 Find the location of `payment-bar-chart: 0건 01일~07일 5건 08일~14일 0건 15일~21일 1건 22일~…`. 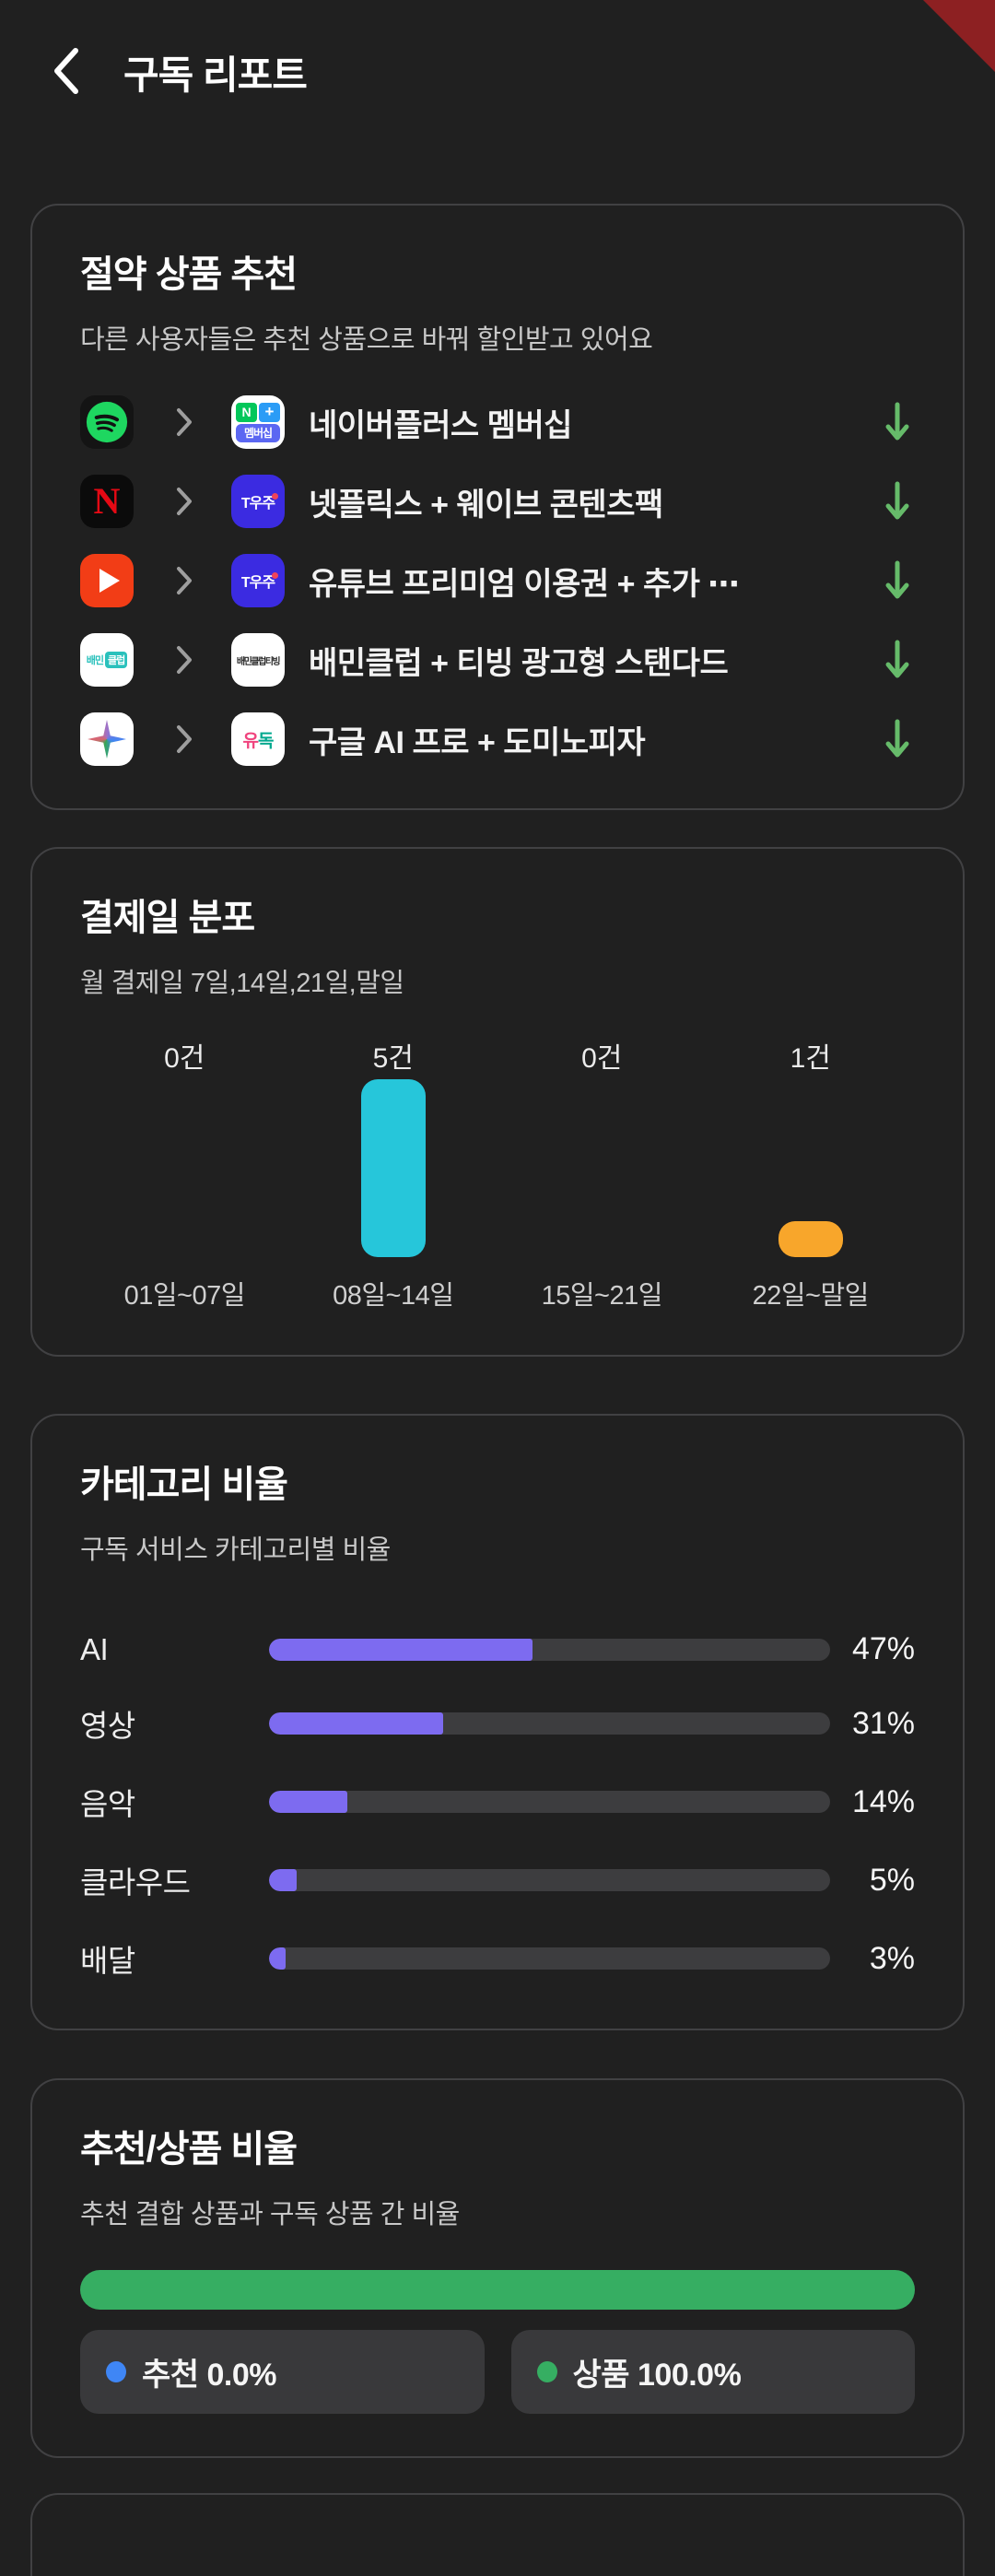

payment-bar-chart: 0건 01일~07일 5건 08일~14일 0건 15일~21일 1건 22일~… is located at coordinates (497, 1173).